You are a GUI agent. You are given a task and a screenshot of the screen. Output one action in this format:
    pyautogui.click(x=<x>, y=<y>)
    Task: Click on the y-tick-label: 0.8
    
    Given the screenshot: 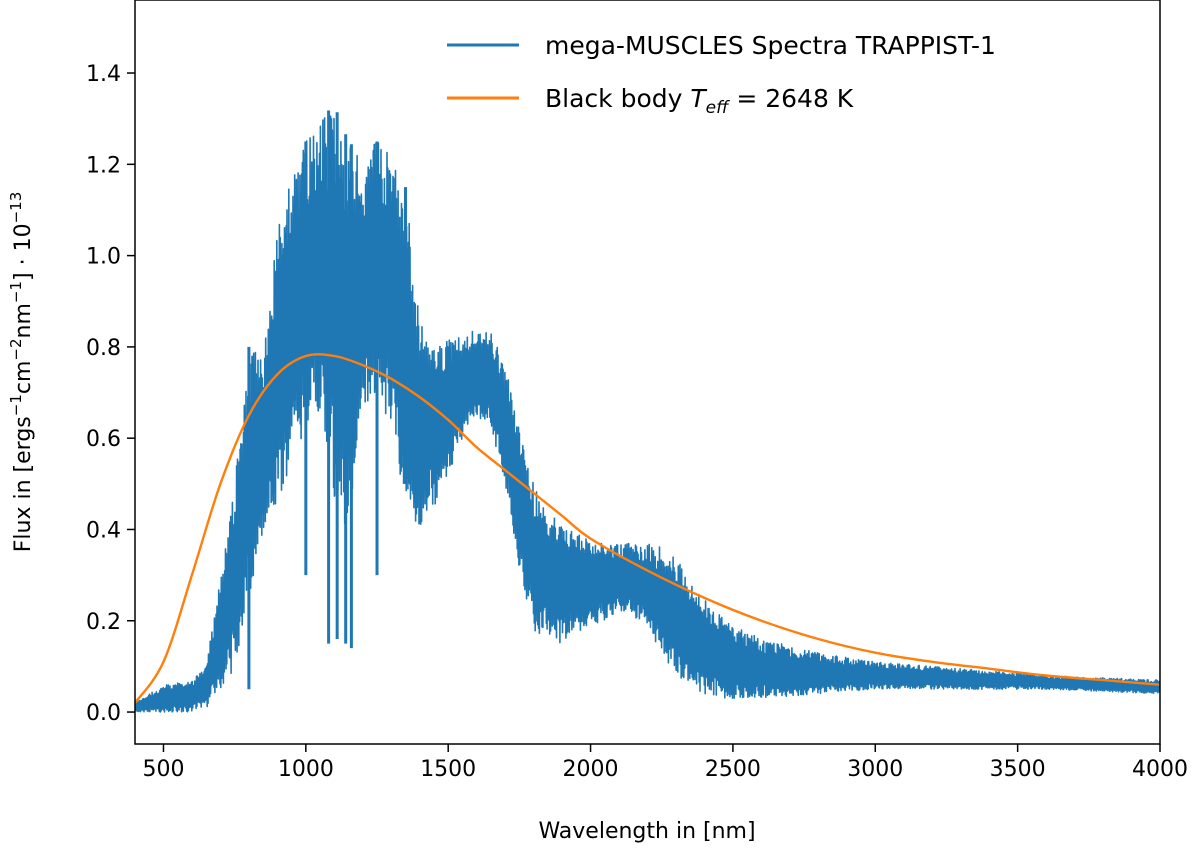 What is the action you would take?
    pyautogui.click(x=103, y=348)
    